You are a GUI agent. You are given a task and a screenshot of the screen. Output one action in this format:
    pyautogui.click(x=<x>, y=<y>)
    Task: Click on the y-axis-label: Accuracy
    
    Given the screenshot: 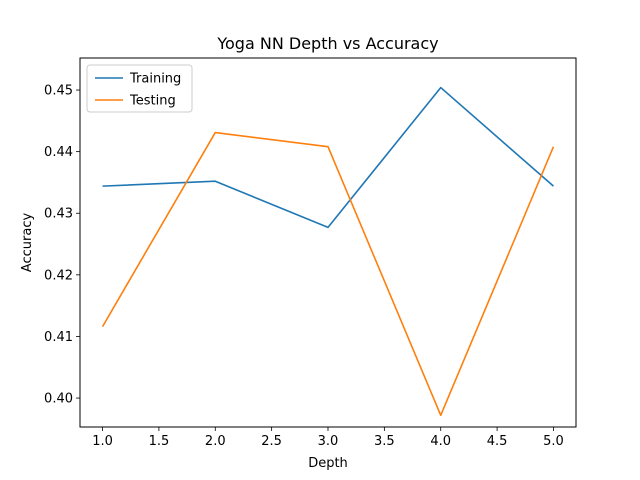 What is the action you would take?
    pyautogui.click(x=27, y=243)
    